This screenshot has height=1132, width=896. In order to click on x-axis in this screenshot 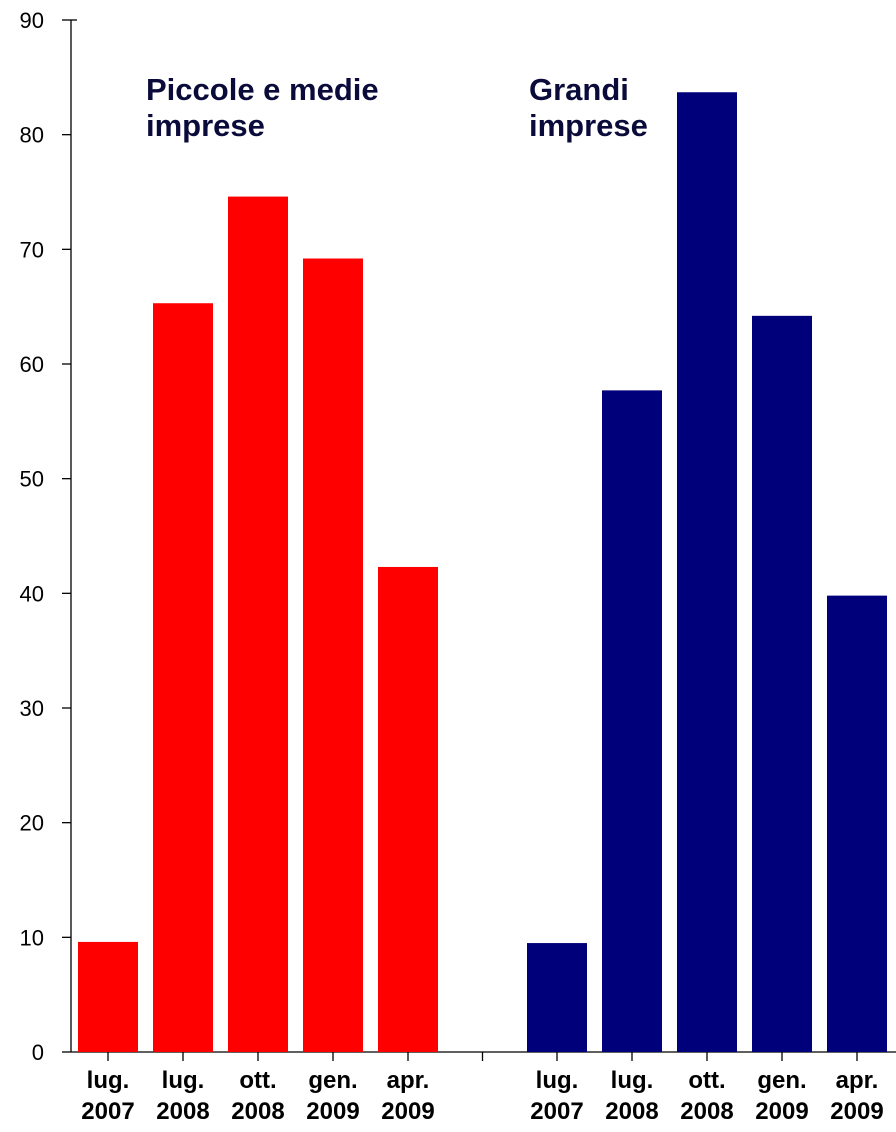, I will do `click(483, 1056)`.